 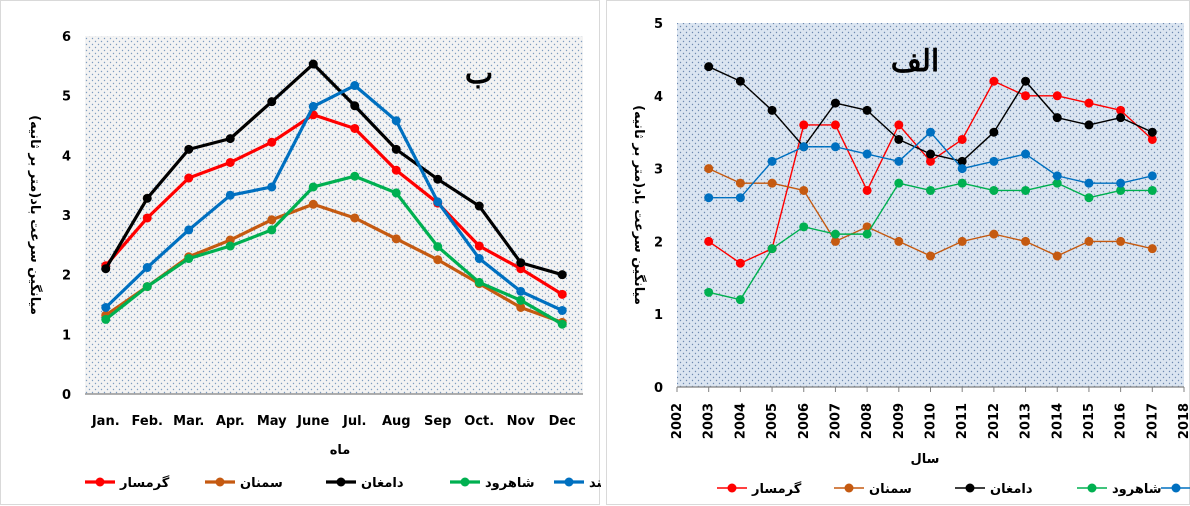 I want to click on y-tick-label-4: 4, so click(x=658, y=97).